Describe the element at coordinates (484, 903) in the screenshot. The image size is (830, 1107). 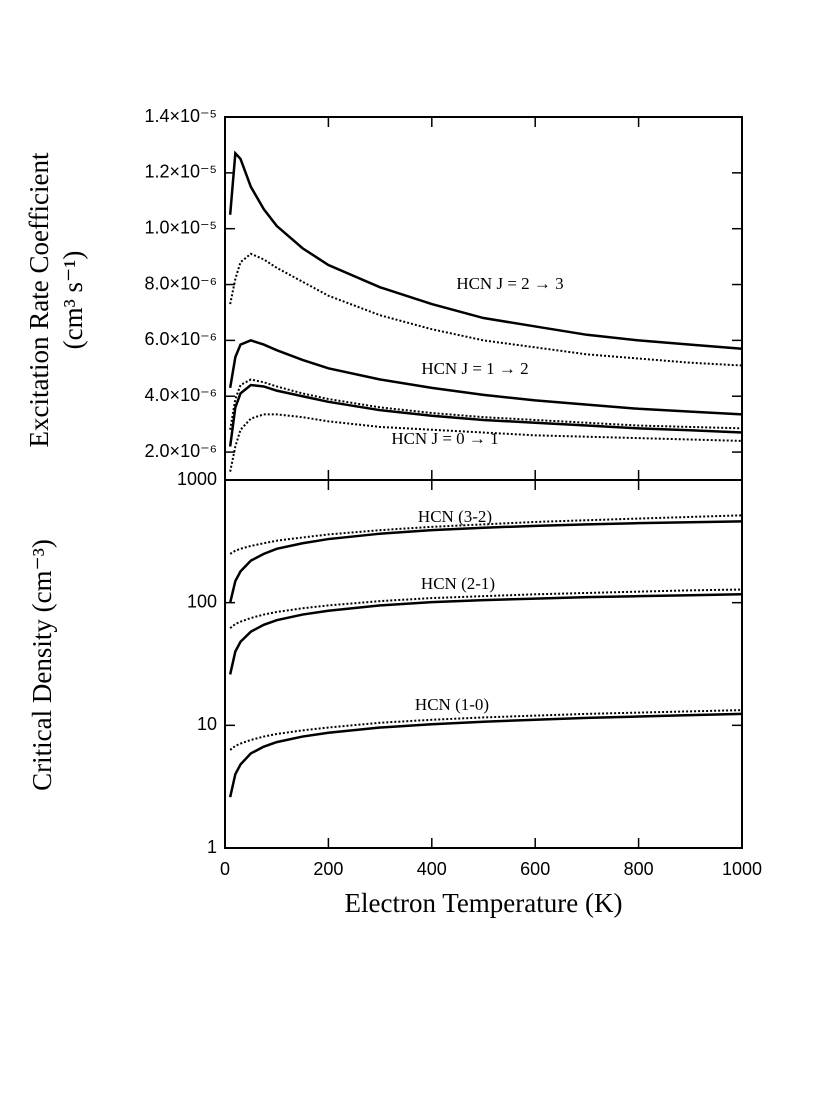
I see `x-axis-label: Electron Temperature (K)` at that location.